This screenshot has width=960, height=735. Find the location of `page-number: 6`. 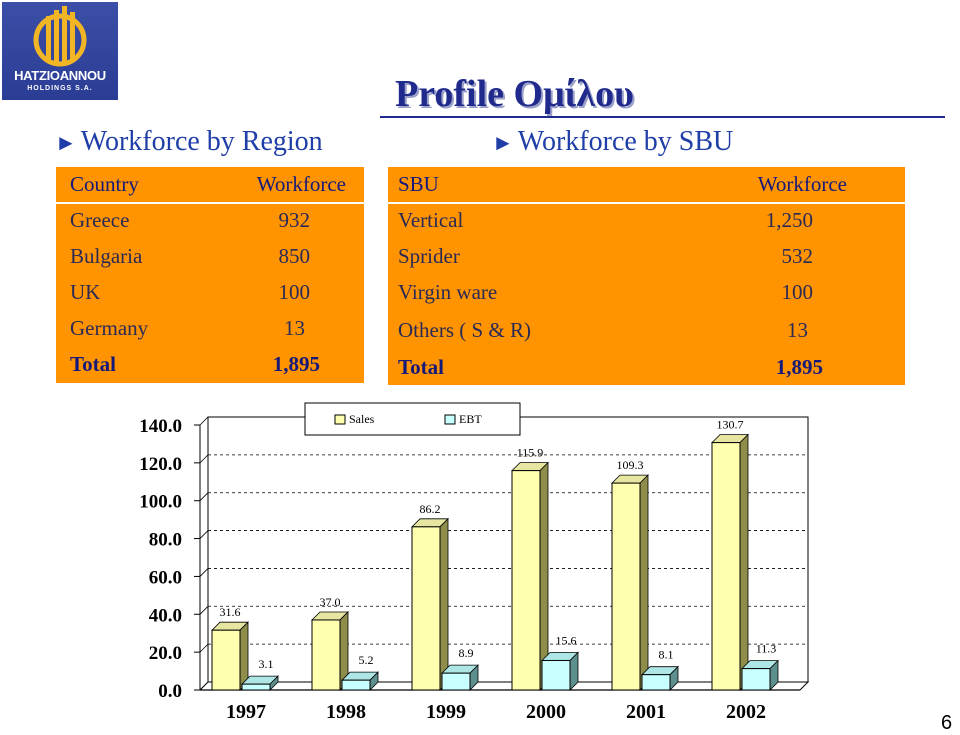

page-number: 6 is located at coordinates (947, 723).